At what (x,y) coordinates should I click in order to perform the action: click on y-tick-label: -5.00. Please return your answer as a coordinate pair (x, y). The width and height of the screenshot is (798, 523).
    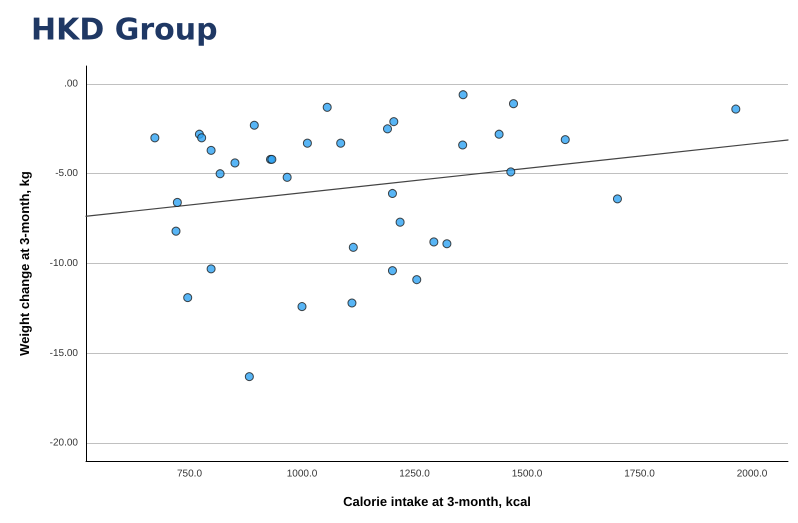
    Looking at the image, I should click on (66, 174).